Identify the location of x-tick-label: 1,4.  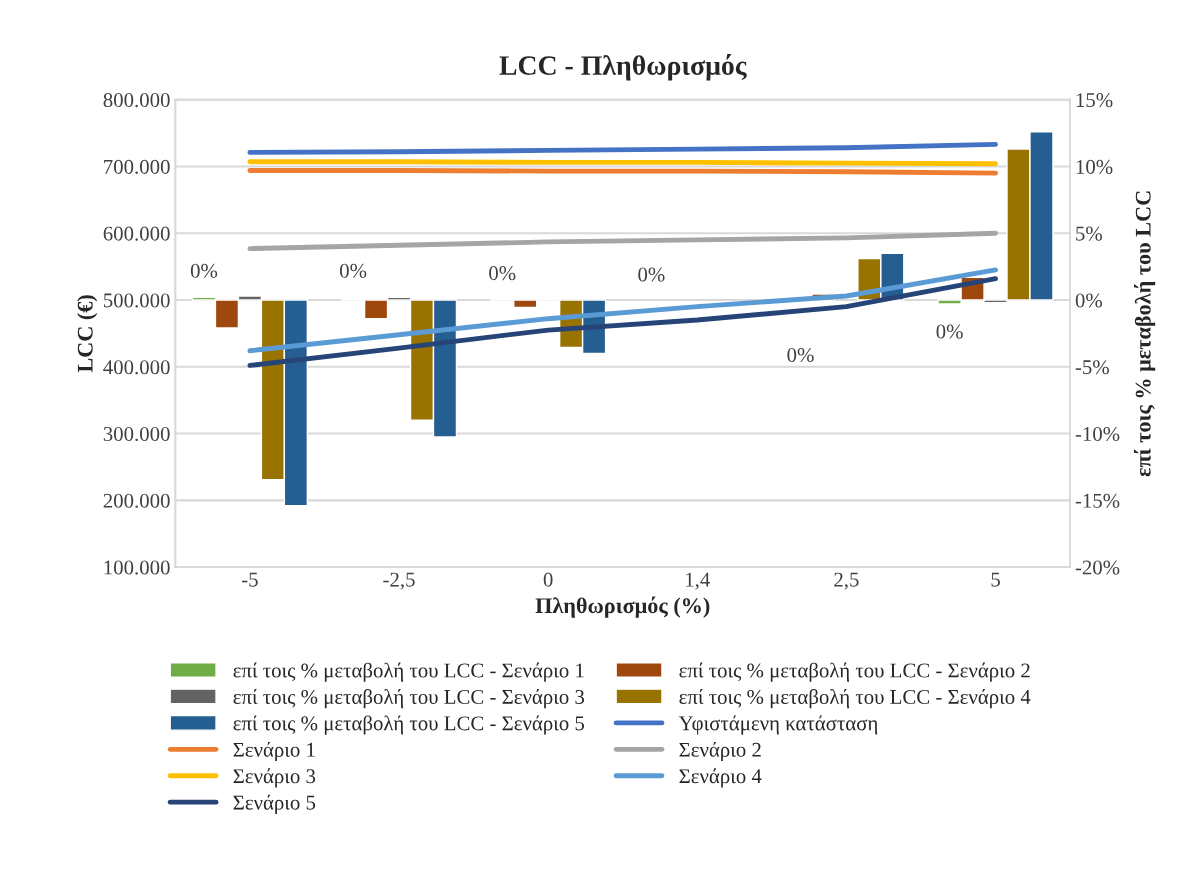
(698, 581).